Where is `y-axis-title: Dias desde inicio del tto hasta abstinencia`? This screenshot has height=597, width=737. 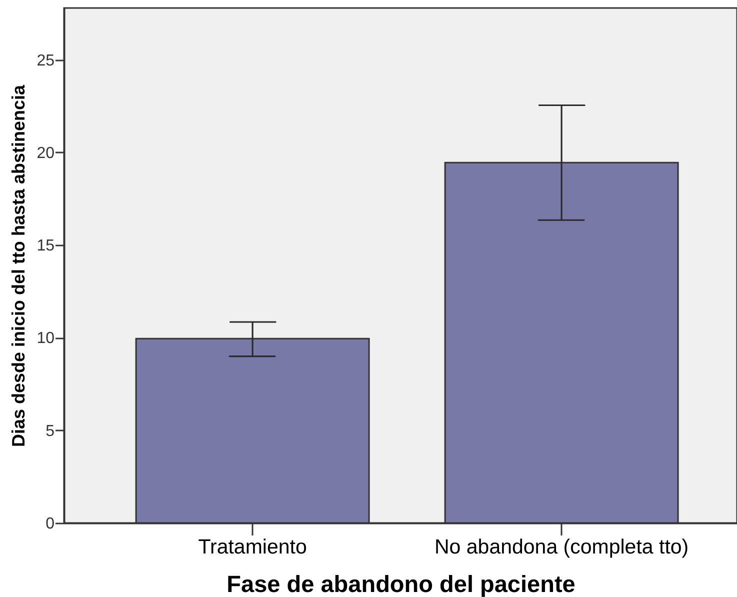
y-axis-title: Dias desde inicio del tto hasta abstinencia is located at coordinates (18, 266).